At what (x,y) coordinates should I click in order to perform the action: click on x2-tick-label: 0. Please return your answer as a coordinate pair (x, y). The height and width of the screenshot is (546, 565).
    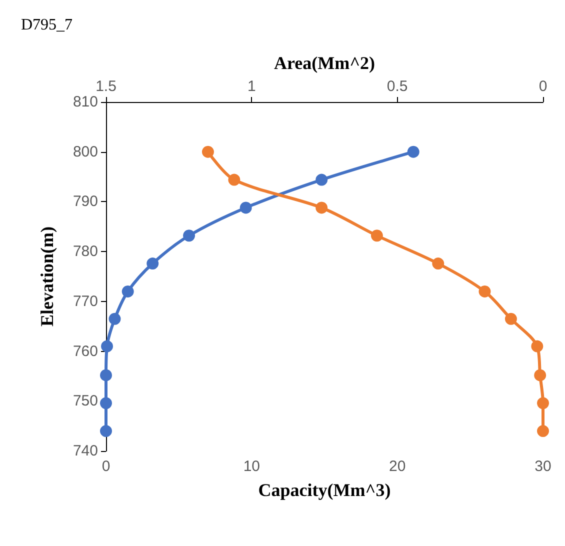
    Looking at the image, I should click on (543, 86).